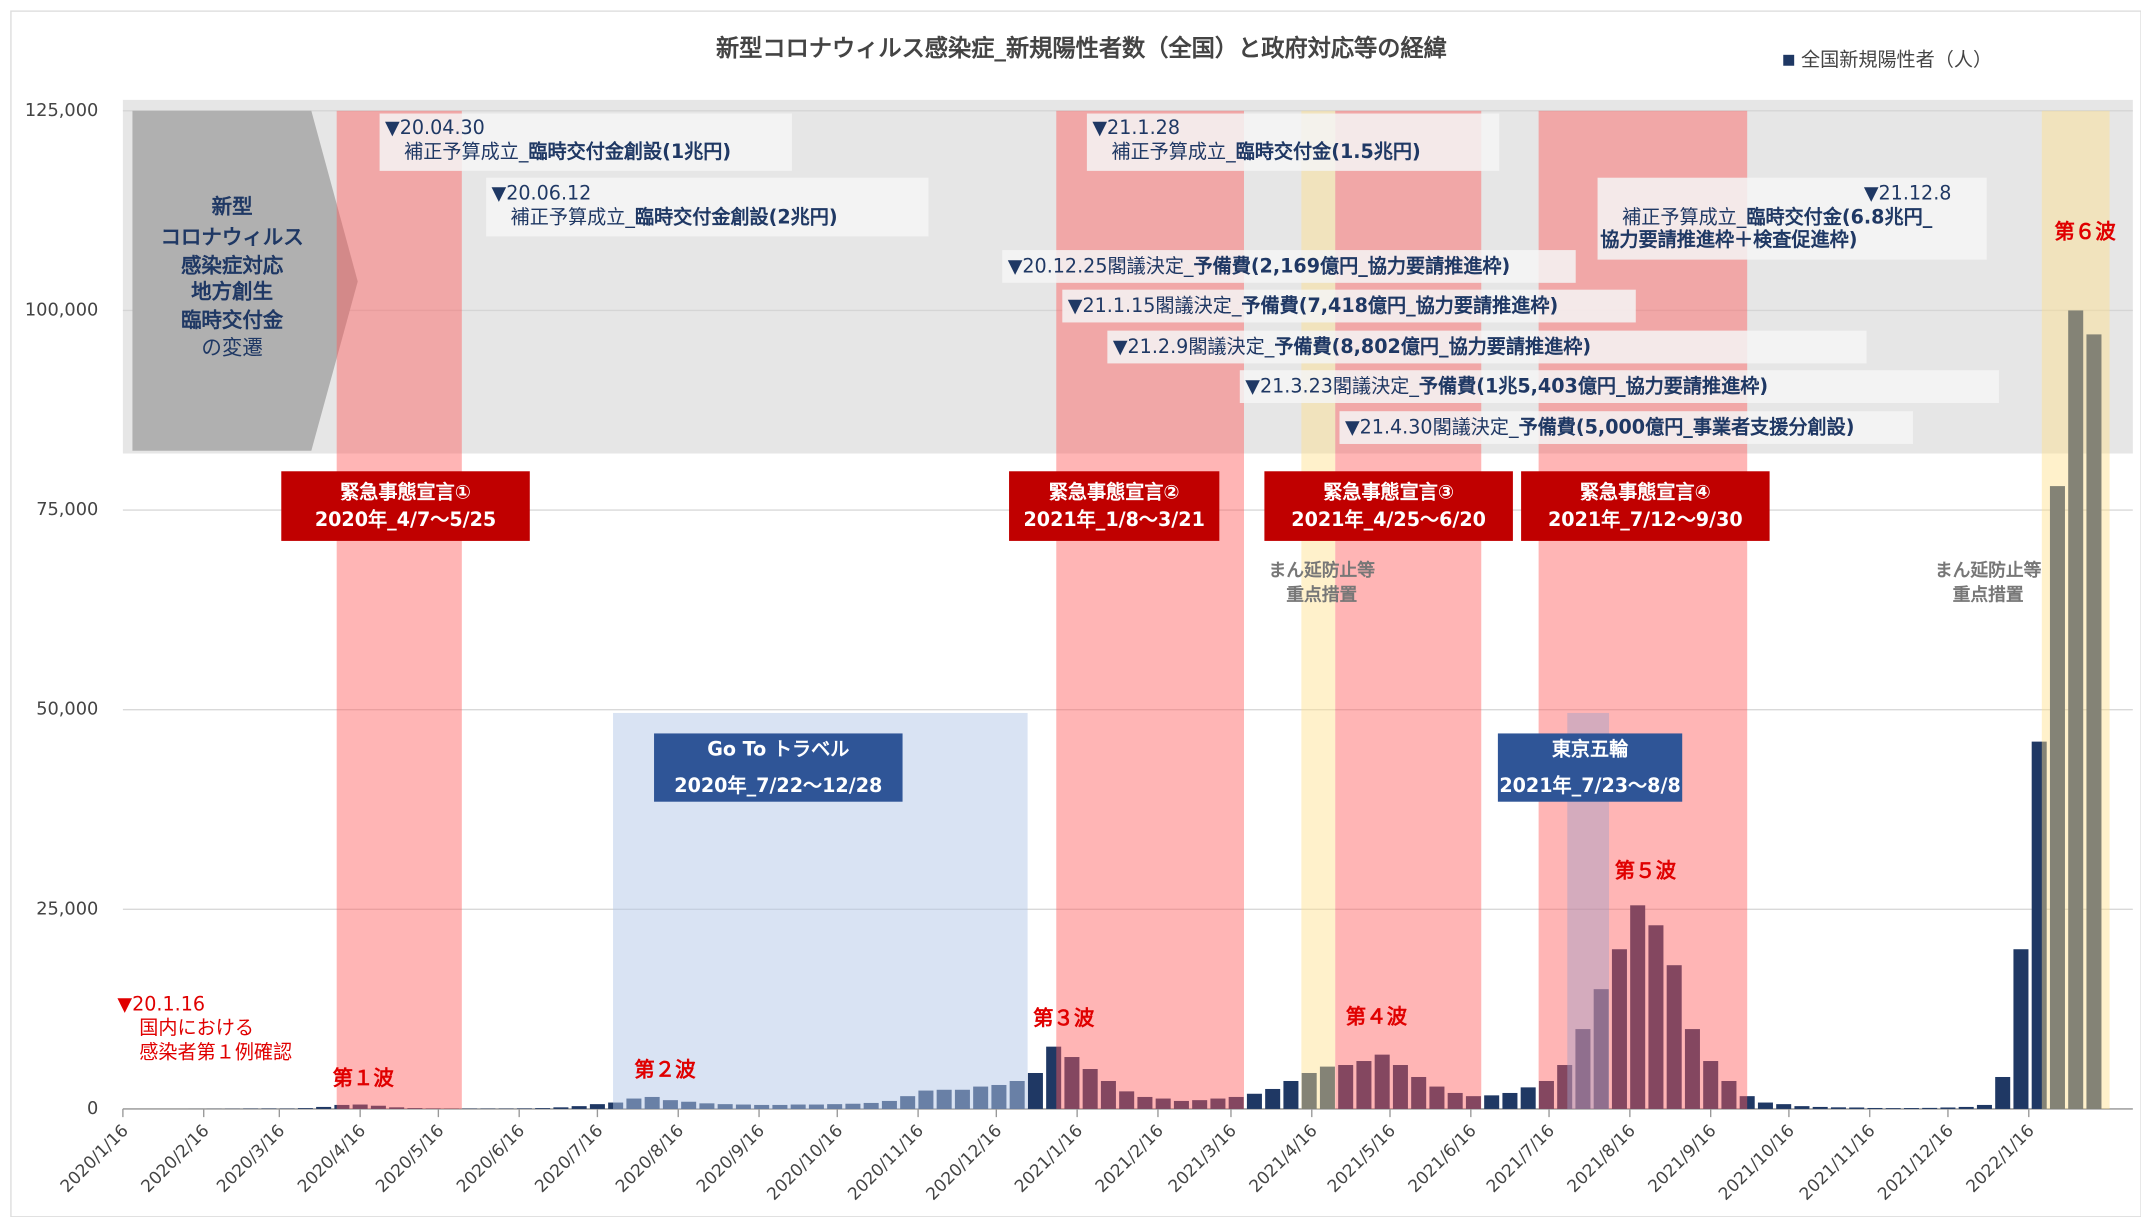  Describe the element at coordinates (1839, 216) in the screenshot. I see `budget-note-bold: 臨時交付金(6.8兆円_` at that location.